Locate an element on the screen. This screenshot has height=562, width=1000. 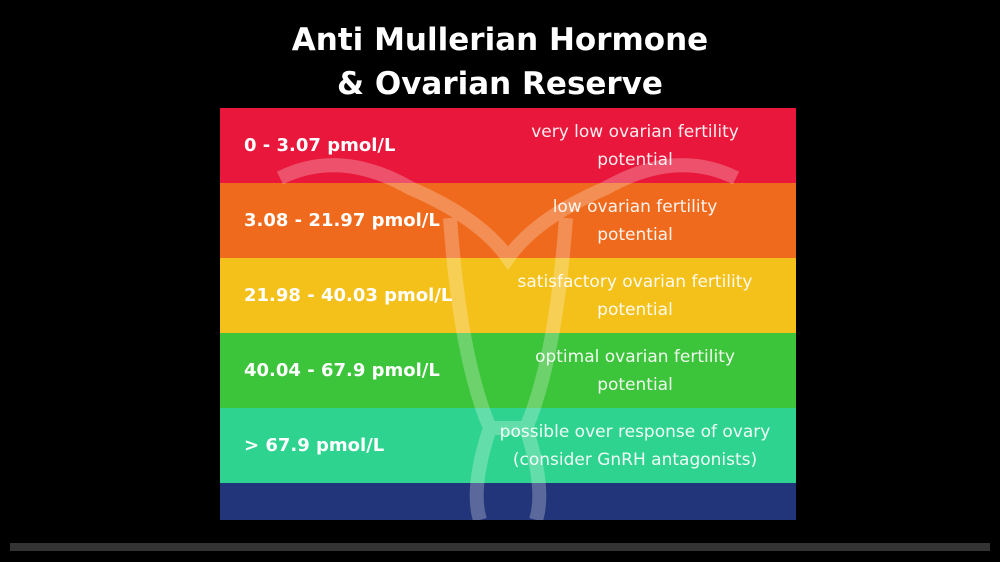
description: optimal ovarian fertility potential is located at coordinates (635, 370).